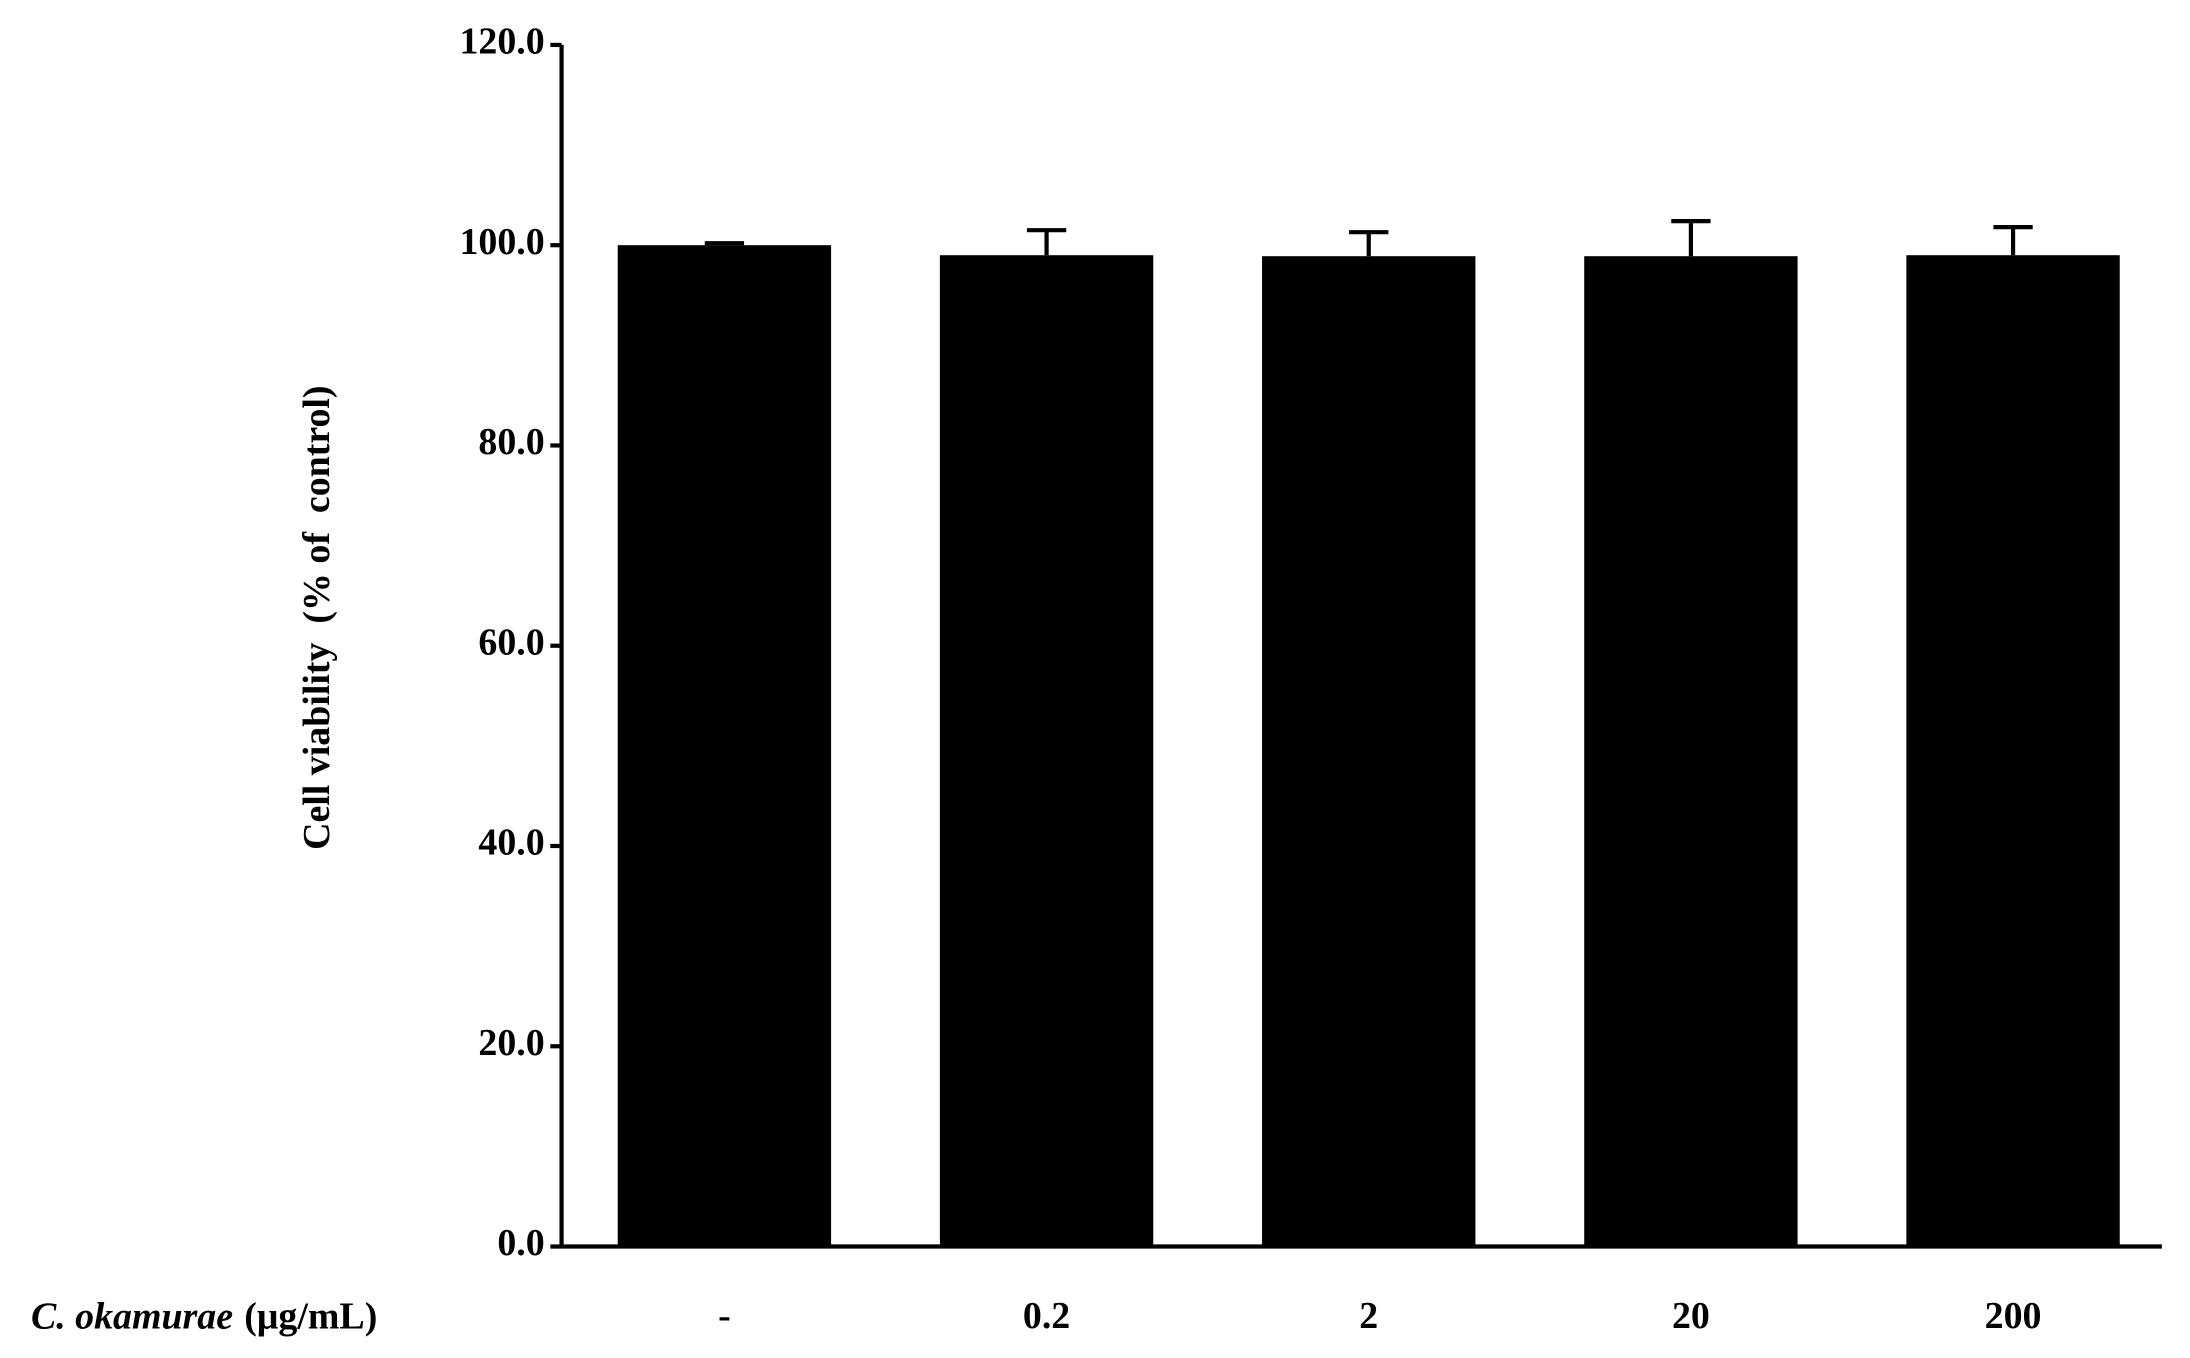 The height and width of the screenshot is (1358, 2190). What do you see at coordinates (1046, 1316) in the screenshot?
I see `x-tick-label: 0.2` at bounding box center [1046, 1316].